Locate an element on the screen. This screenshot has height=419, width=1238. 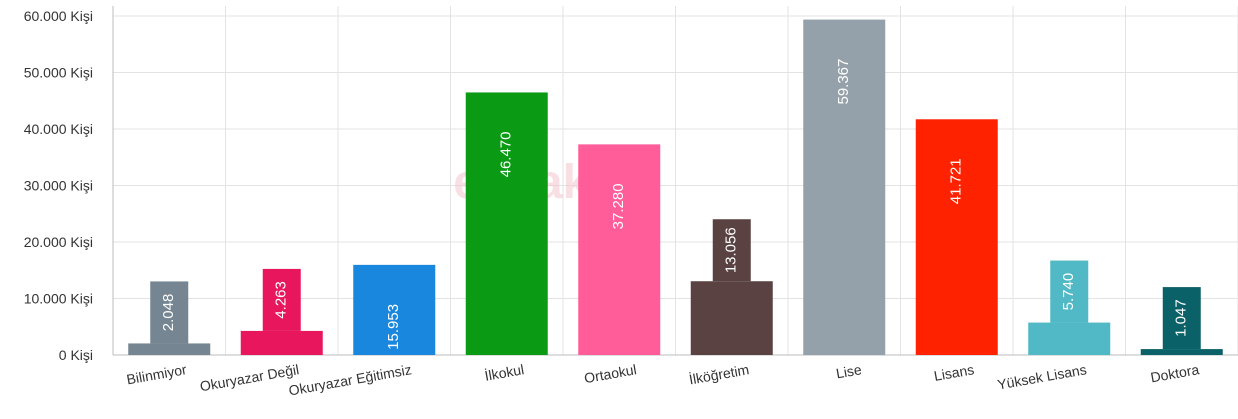
y-tick-label: 0 Kişi is located at coordinates (76, 355).